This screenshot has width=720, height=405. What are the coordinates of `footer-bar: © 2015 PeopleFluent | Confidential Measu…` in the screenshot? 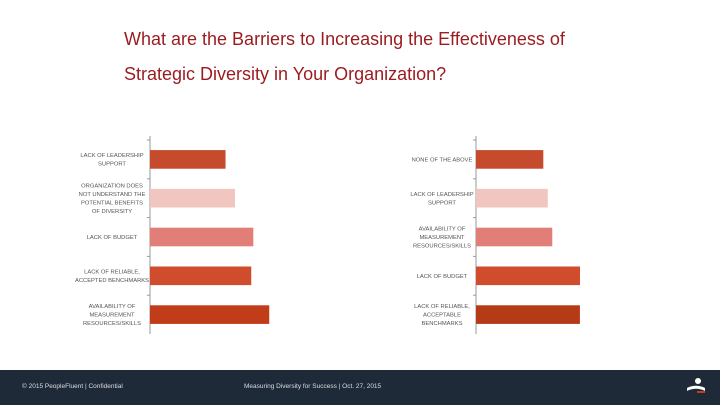 It's located at (360, 387).